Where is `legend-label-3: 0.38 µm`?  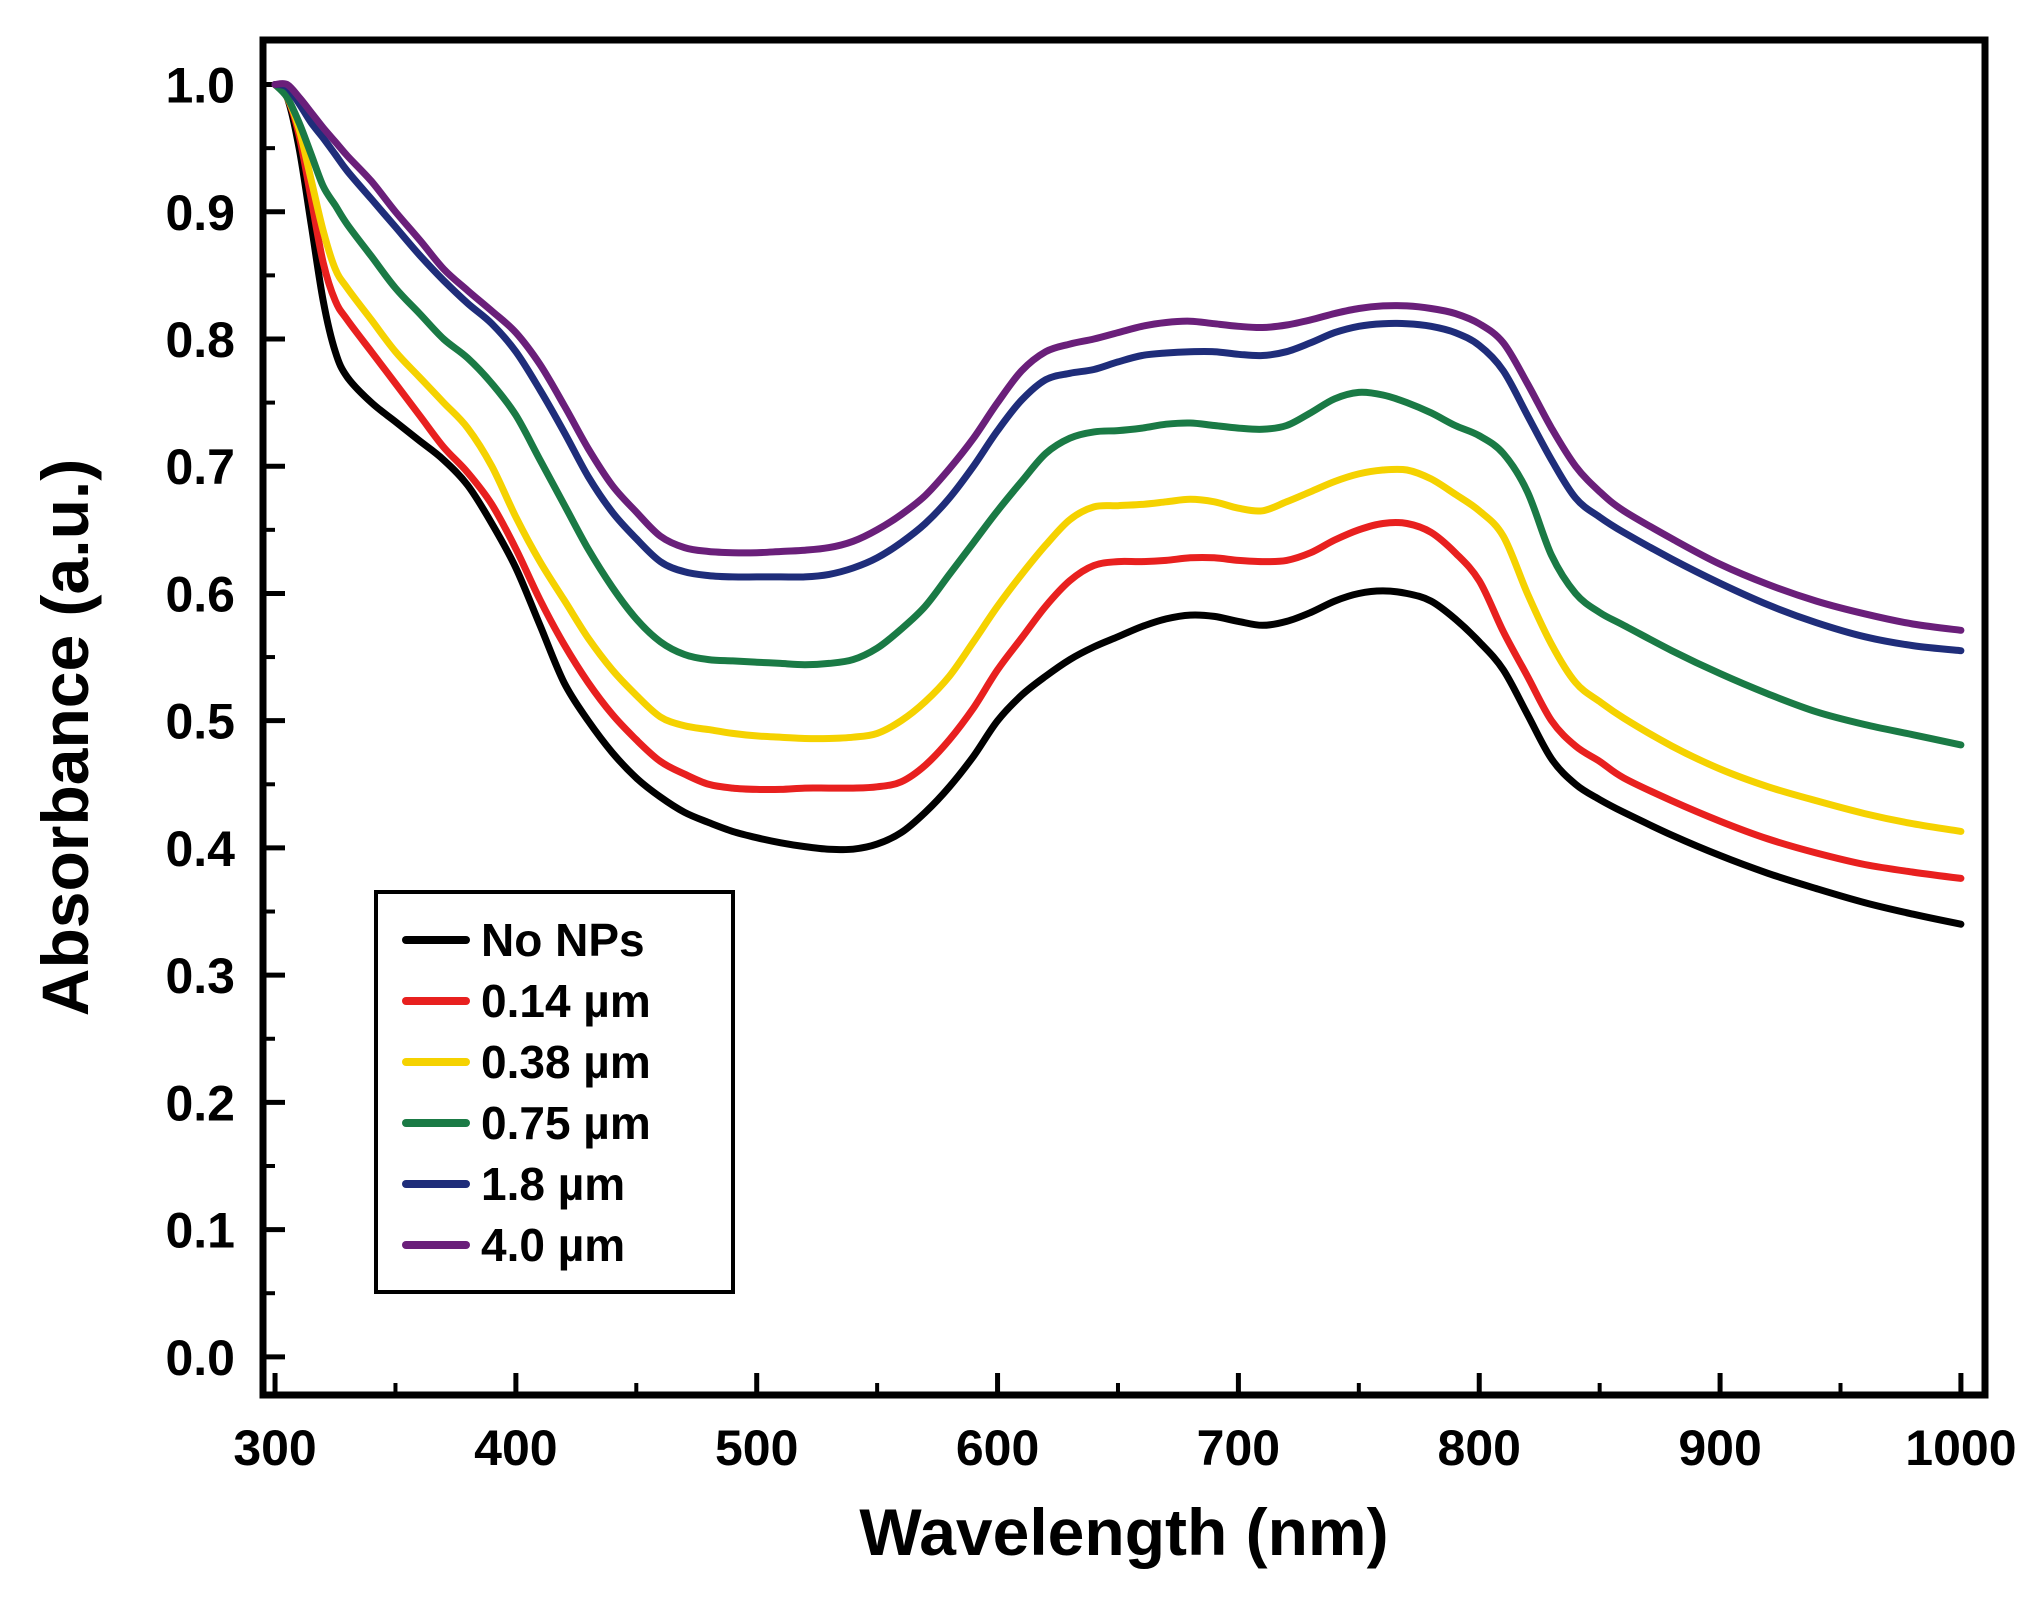 legend-label-3: 0.38 µm is located at coordinates (566, 1062).